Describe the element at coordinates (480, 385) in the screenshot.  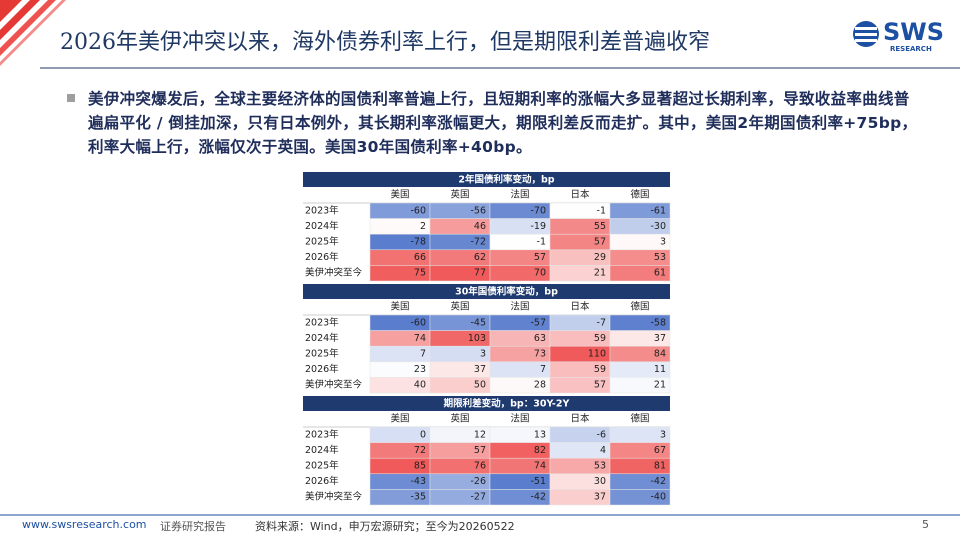
I see `cell-value: 50` at that location.